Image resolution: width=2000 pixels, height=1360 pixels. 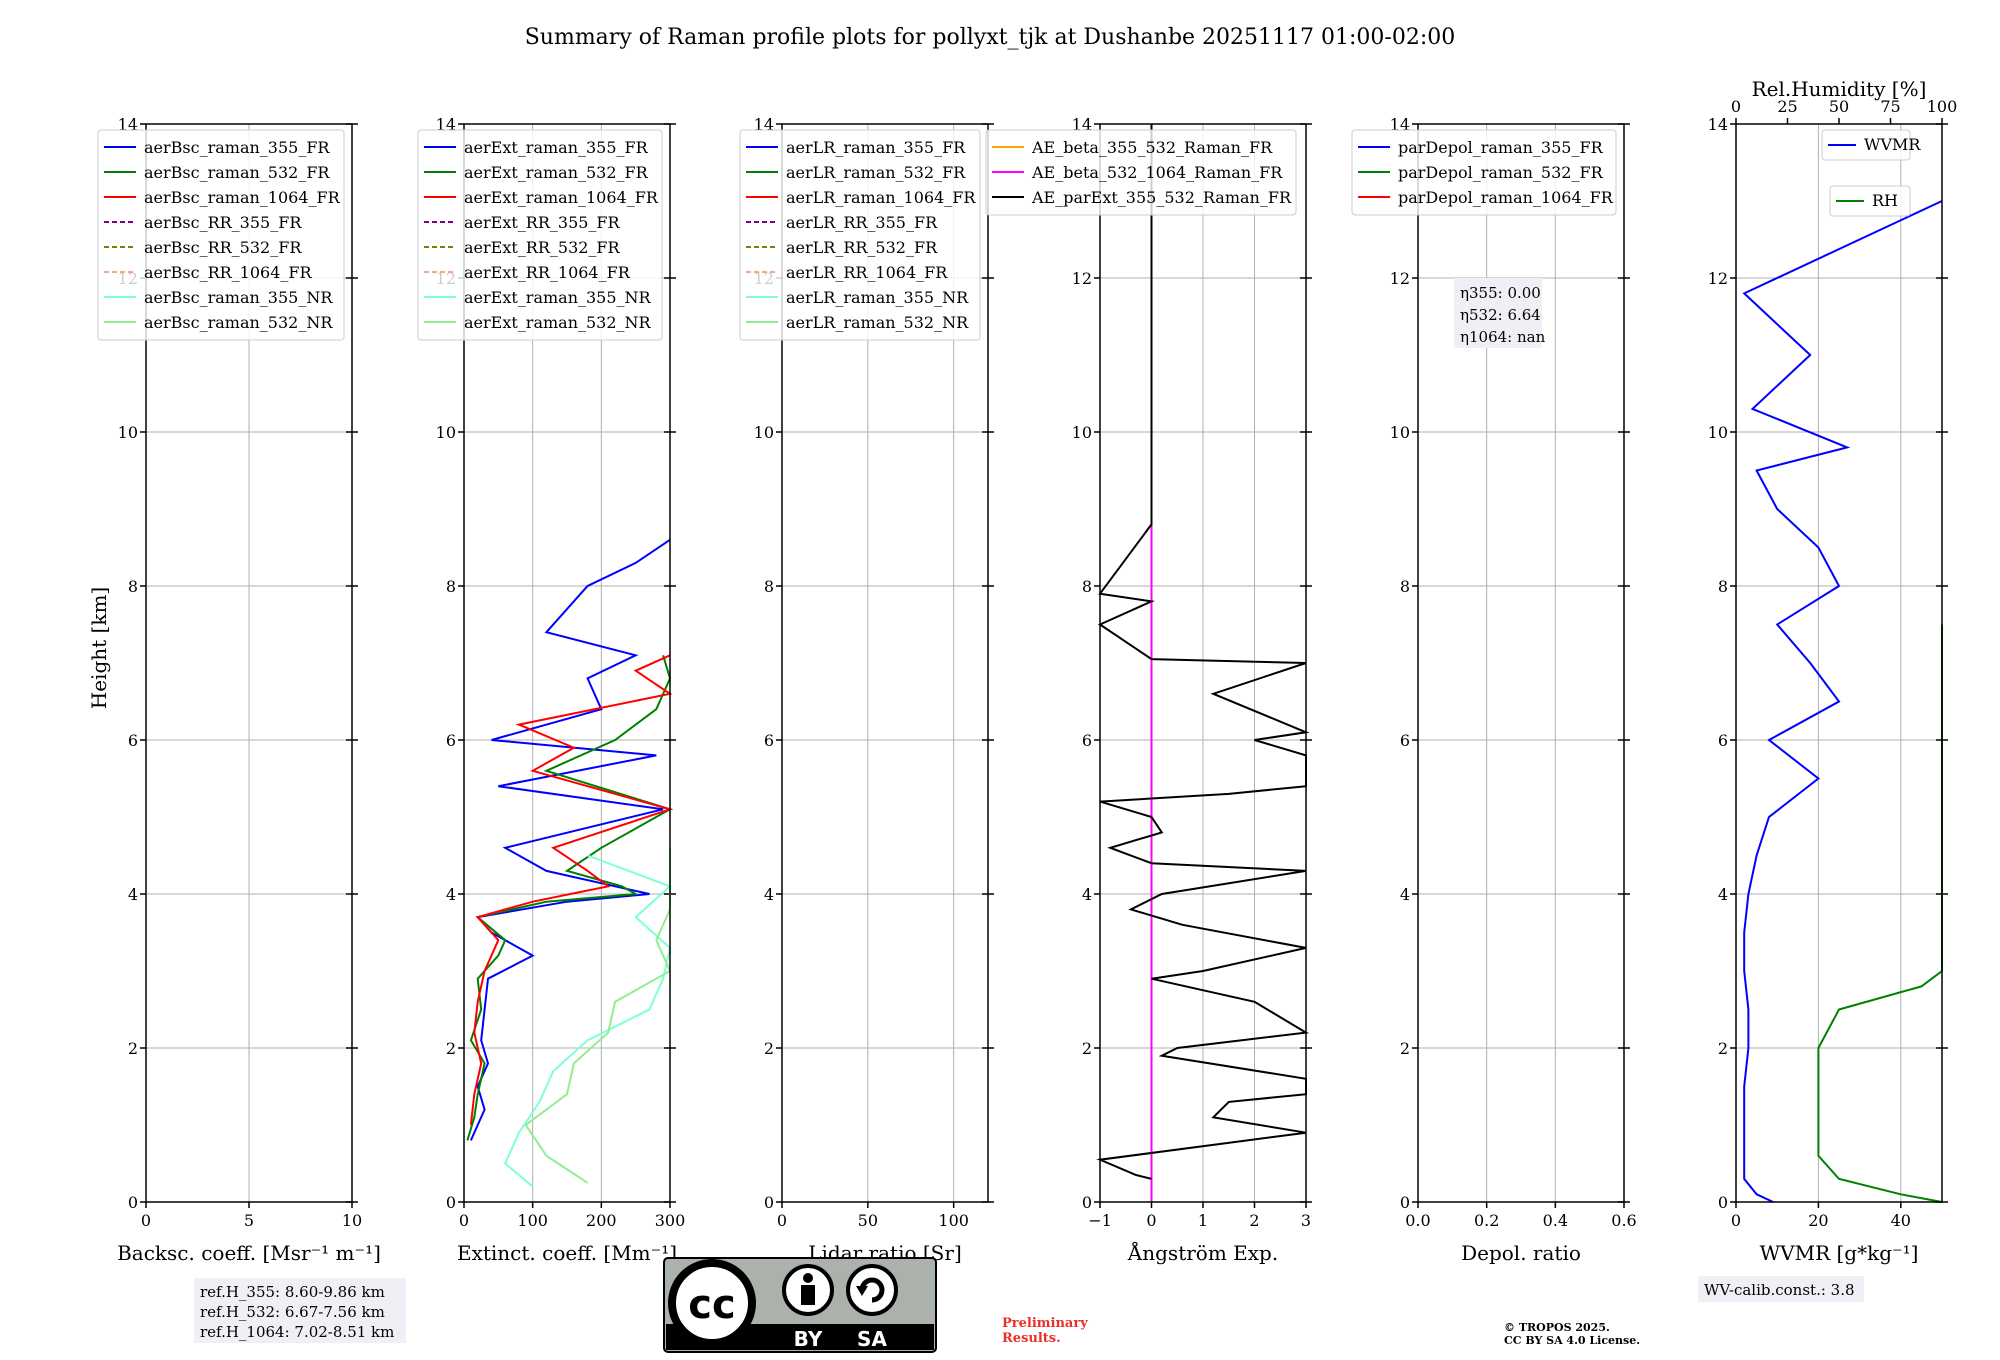 I want to click on legend-entry: aerBsc_RR_355_FR, so click(x=223, y=222).